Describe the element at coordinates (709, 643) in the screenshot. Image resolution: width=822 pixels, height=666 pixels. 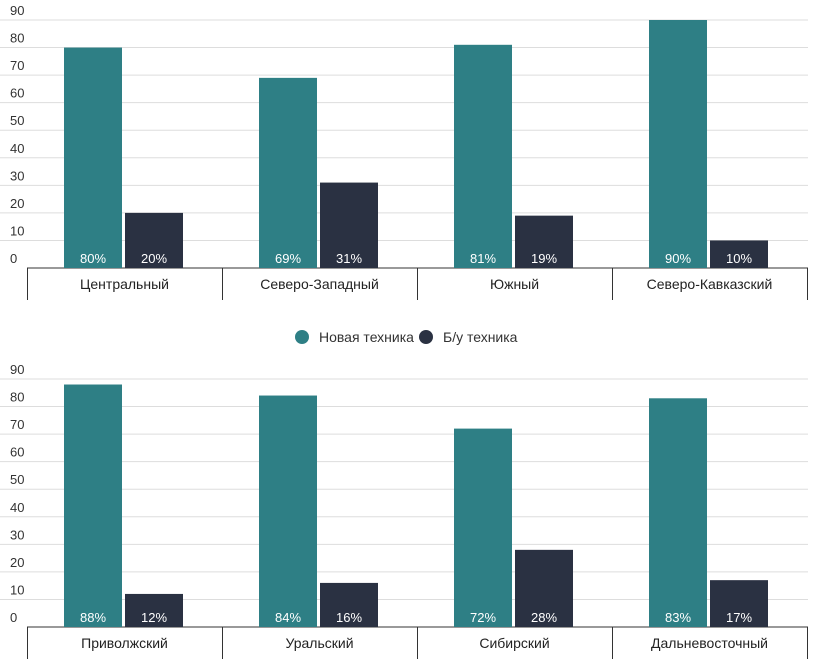
I see `category-label: Дальневосточный` at that location.